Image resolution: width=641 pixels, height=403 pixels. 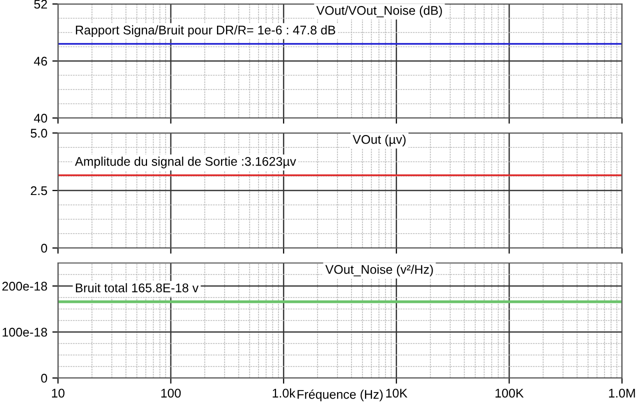 I want to click on y-tick-label: 52, so click(x=40, y=4).